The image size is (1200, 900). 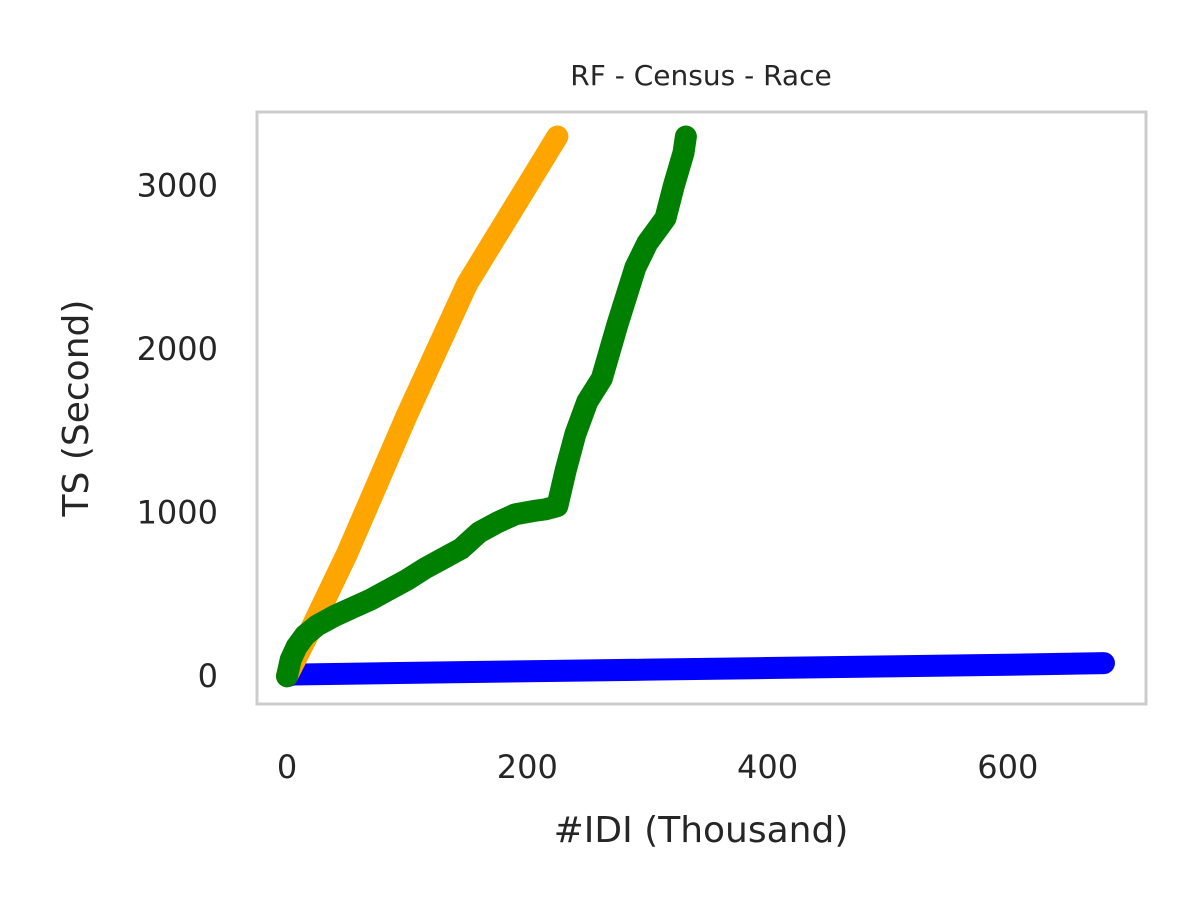 What do you see at coordinates (1007, 767) in the screenshot?
I see `x-tick-label: 600` at bounding box center [1007, 767].